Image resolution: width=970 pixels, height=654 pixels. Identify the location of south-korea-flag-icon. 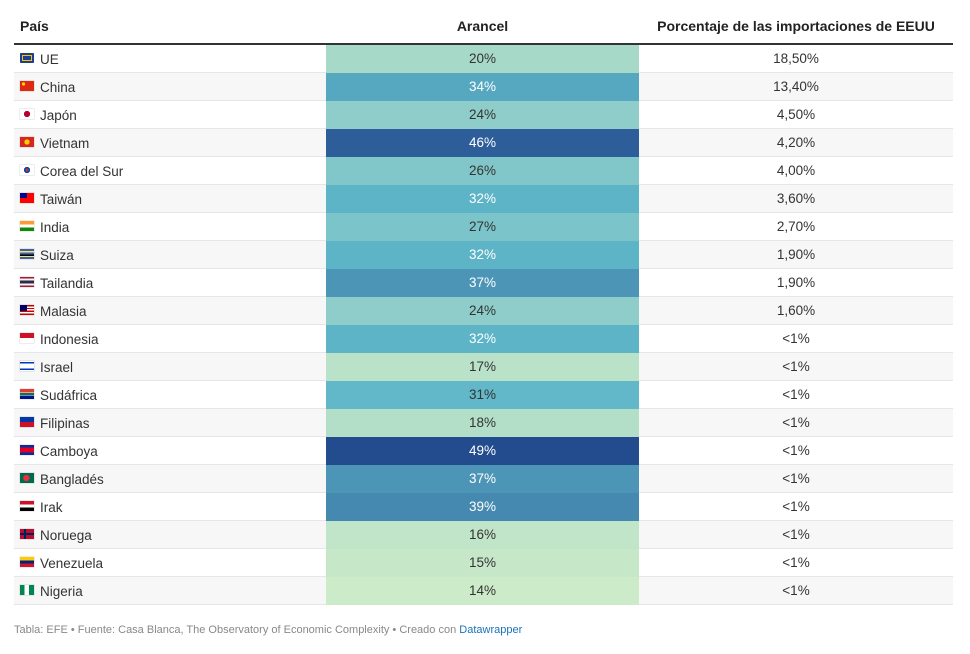
(27, 169).